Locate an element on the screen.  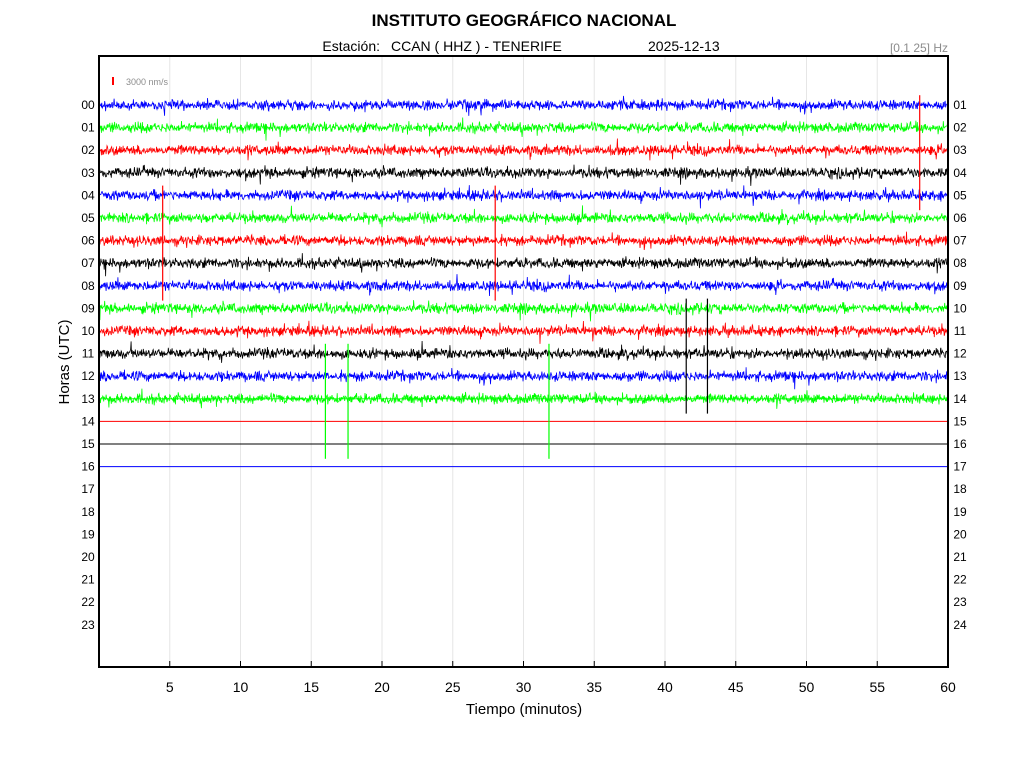
x-tick-label: 10 is located at coordinates (241, 687).